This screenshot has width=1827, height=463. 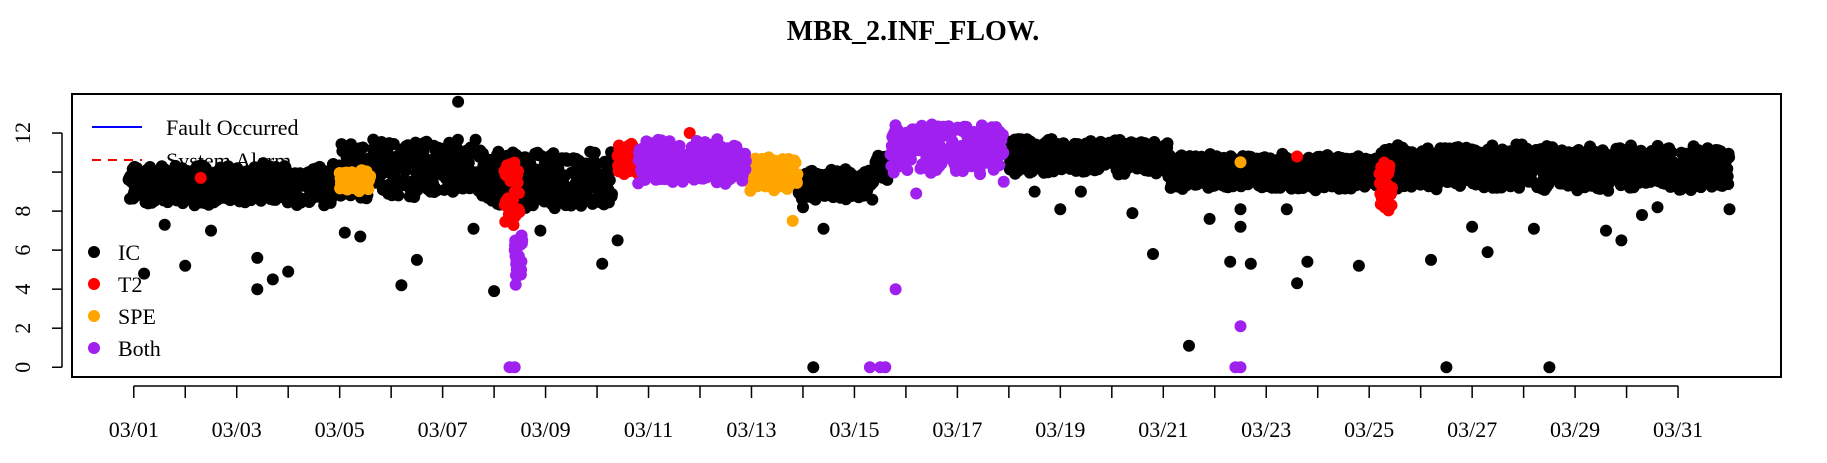 What do you see at coordinates (36, 247) in the screenshot?
I see `y-axis: 0 2 4 6 8 12` at bounding box center [36, 247].